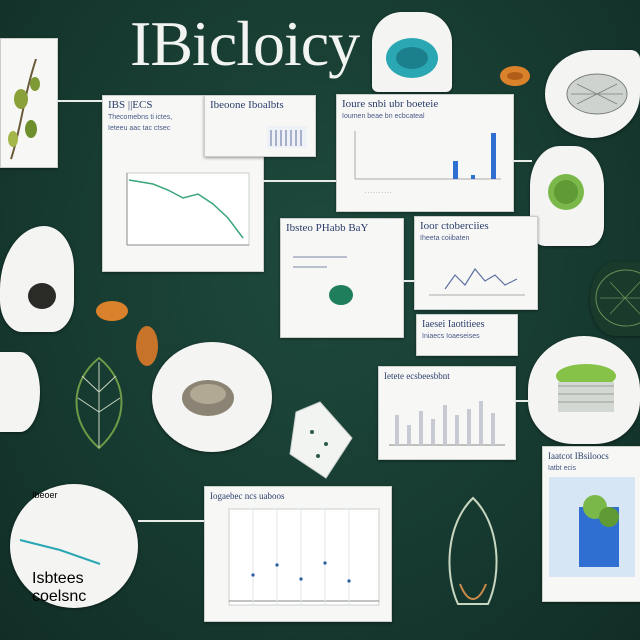 The width and height of the screenshot is (640, 640). I want to click on bean-icon, so click(323, 280).